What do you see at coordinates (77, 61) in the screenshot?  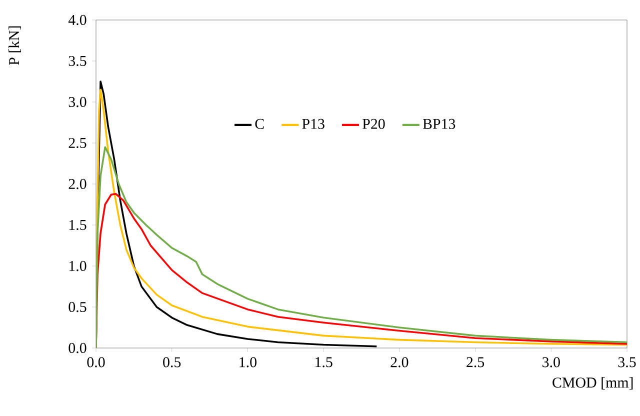 I see `y-tick-label: 3.5` at bounding box center [77, 61].